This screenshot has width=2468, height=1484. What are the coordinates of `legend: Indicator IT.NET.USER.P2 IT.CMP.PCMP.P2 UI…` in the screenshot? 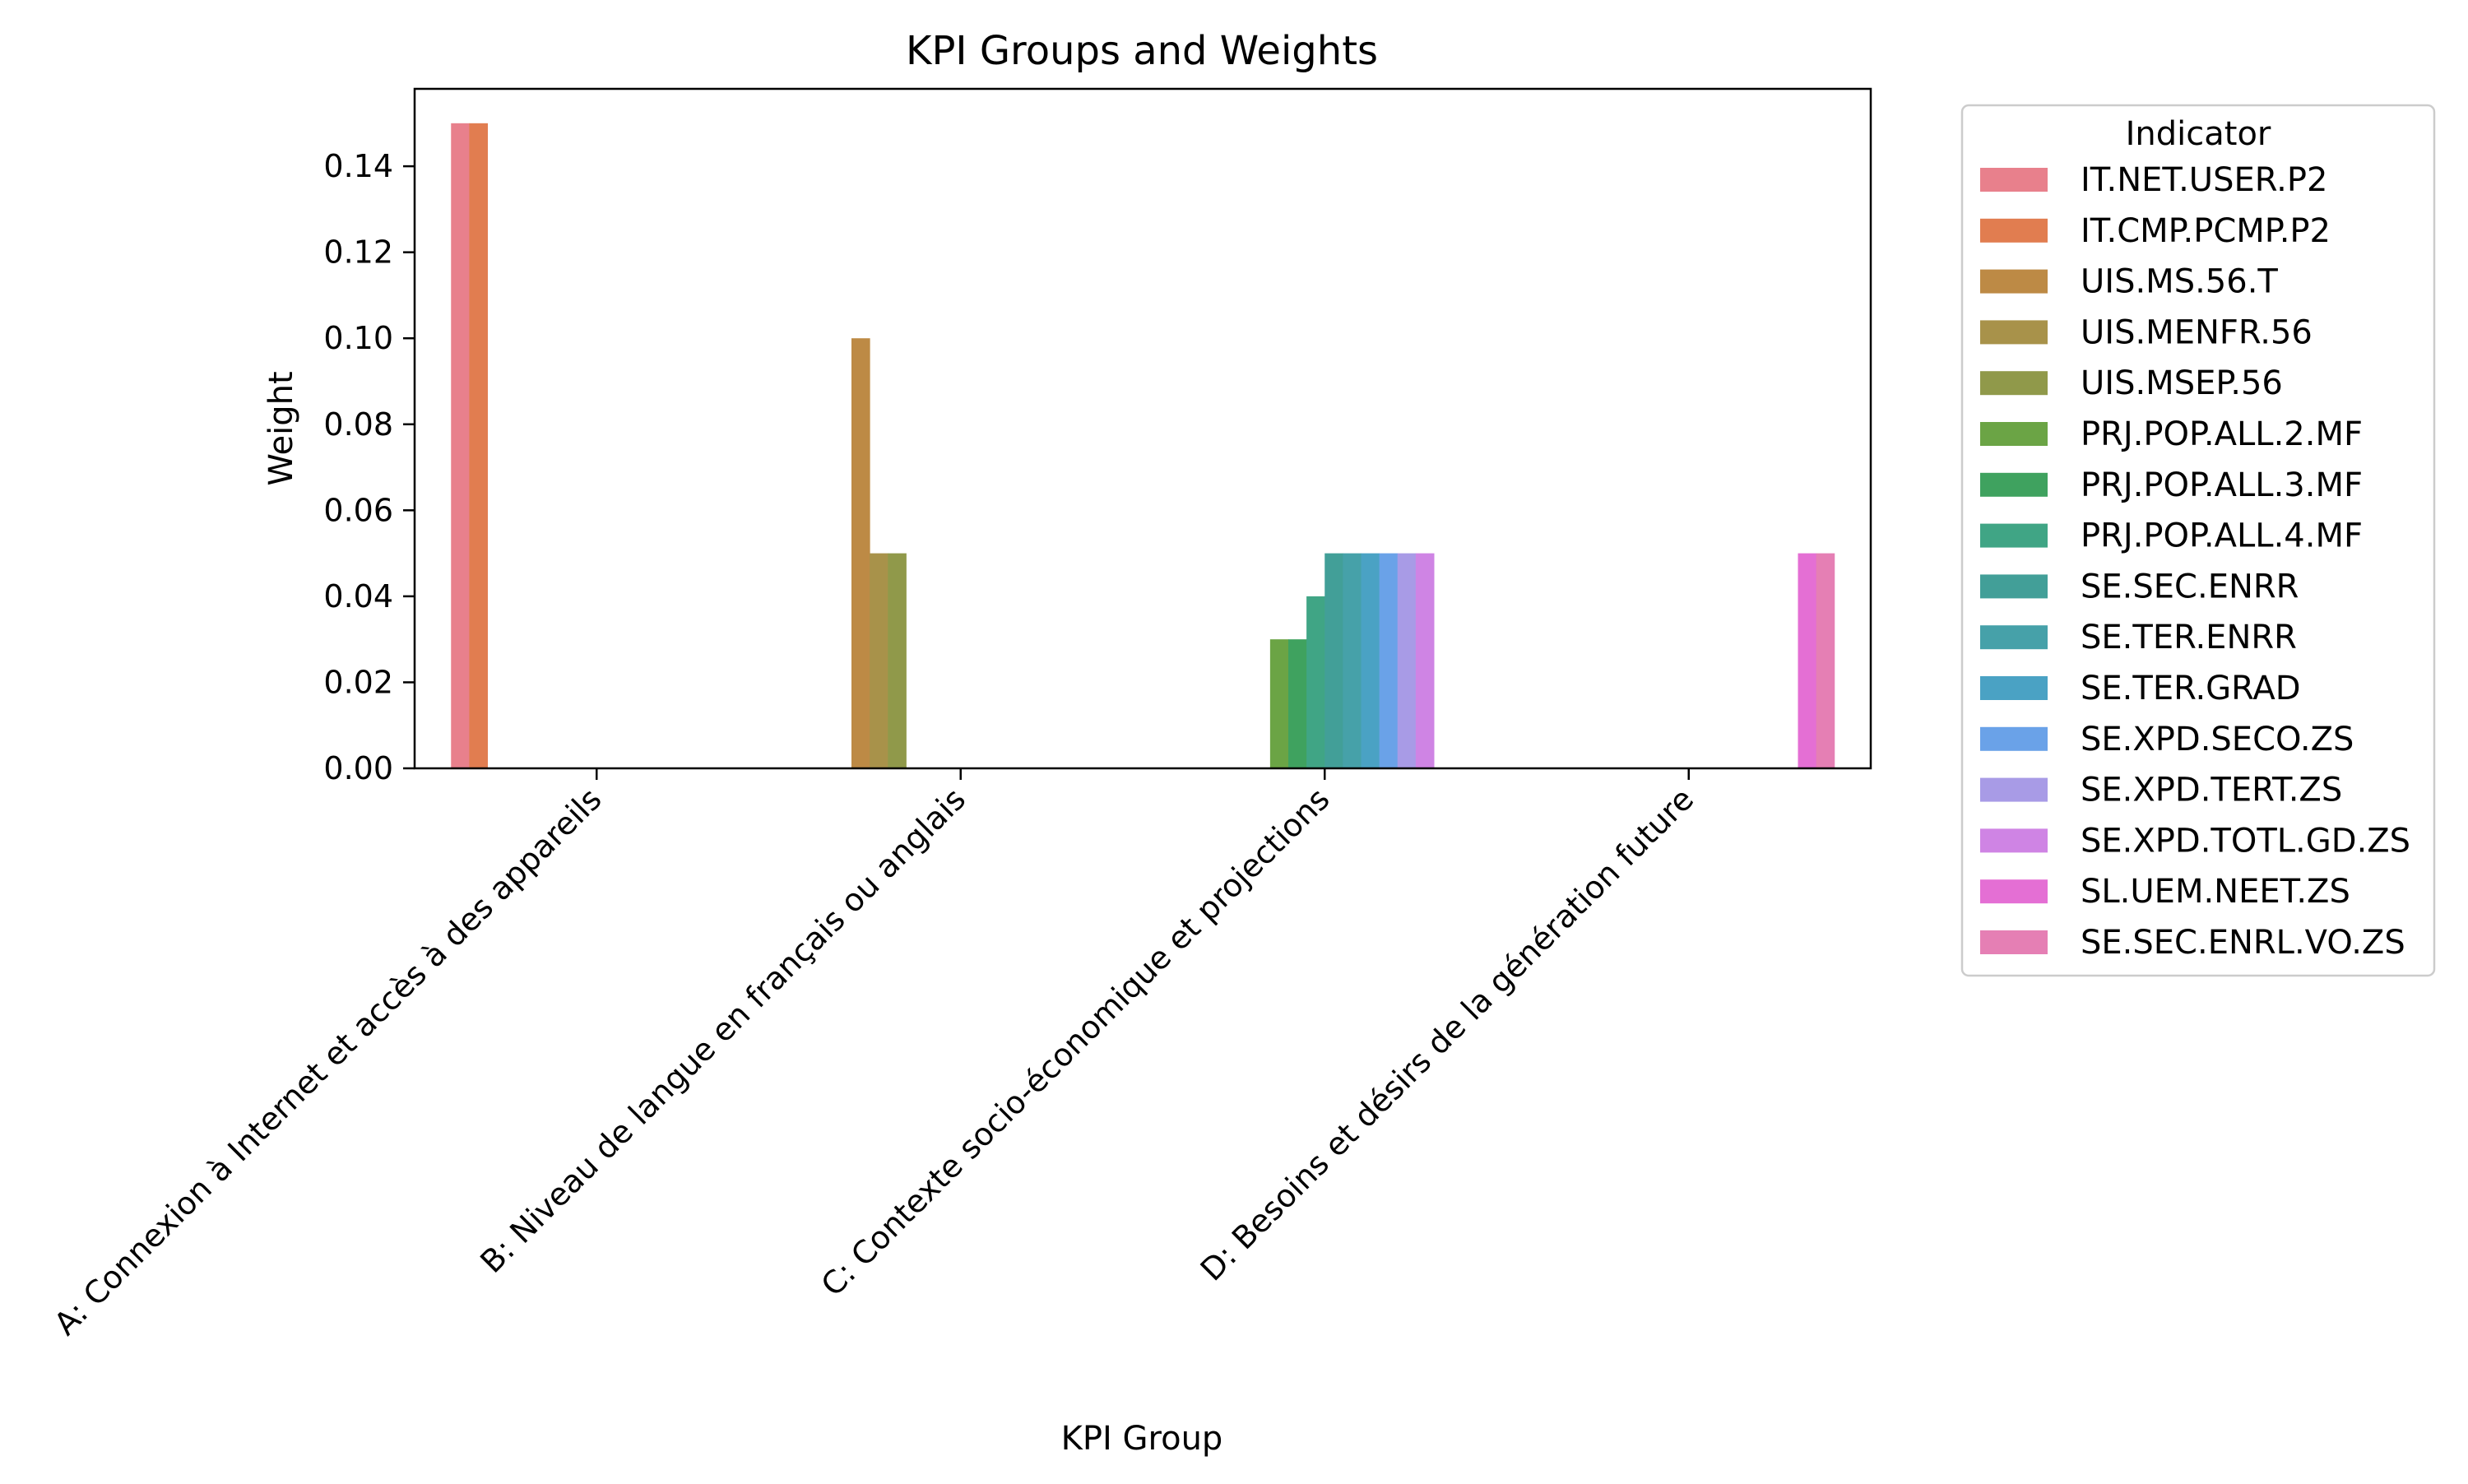 It's located at (2198, 540).